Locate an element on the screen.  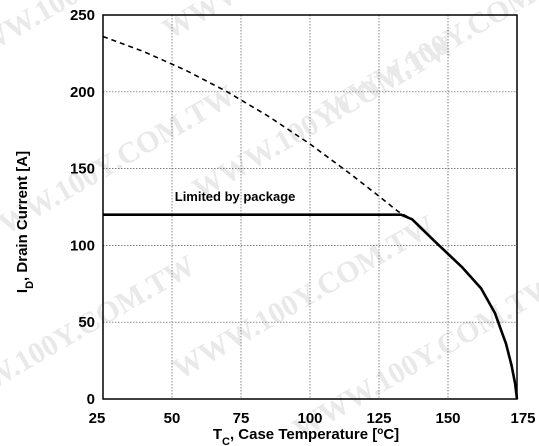
y-tick-label: 200 is located at coordinates (82, 92).